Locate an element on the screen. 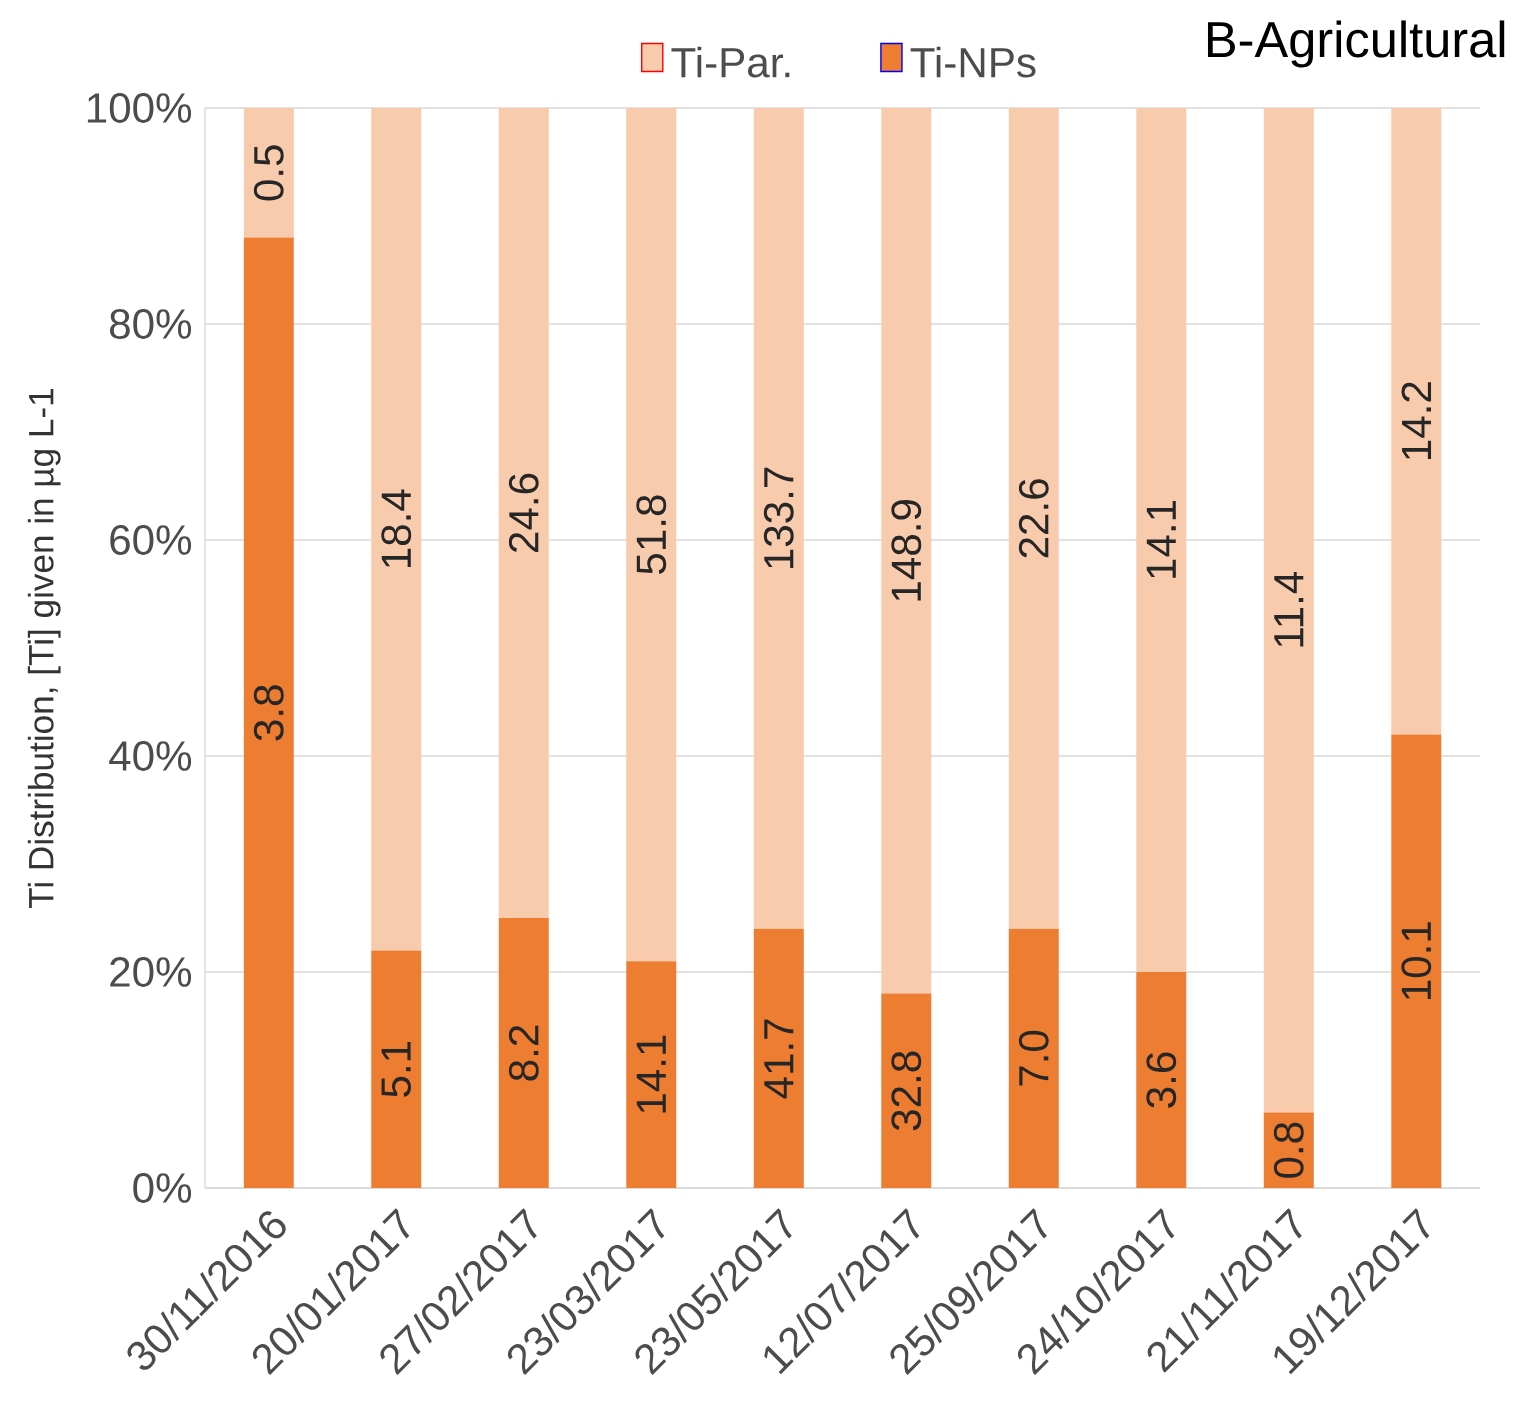 This screenshot has width=1528, height=1413. annotation: 10.1 is located at coordinates (1416, 961).